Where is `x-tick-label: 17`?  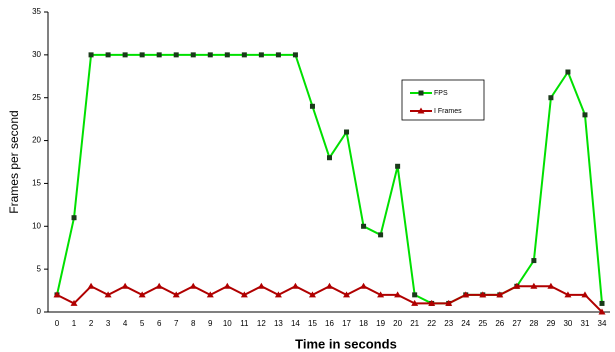
x-tick-label: 17 is located at coordinates (346, 323).